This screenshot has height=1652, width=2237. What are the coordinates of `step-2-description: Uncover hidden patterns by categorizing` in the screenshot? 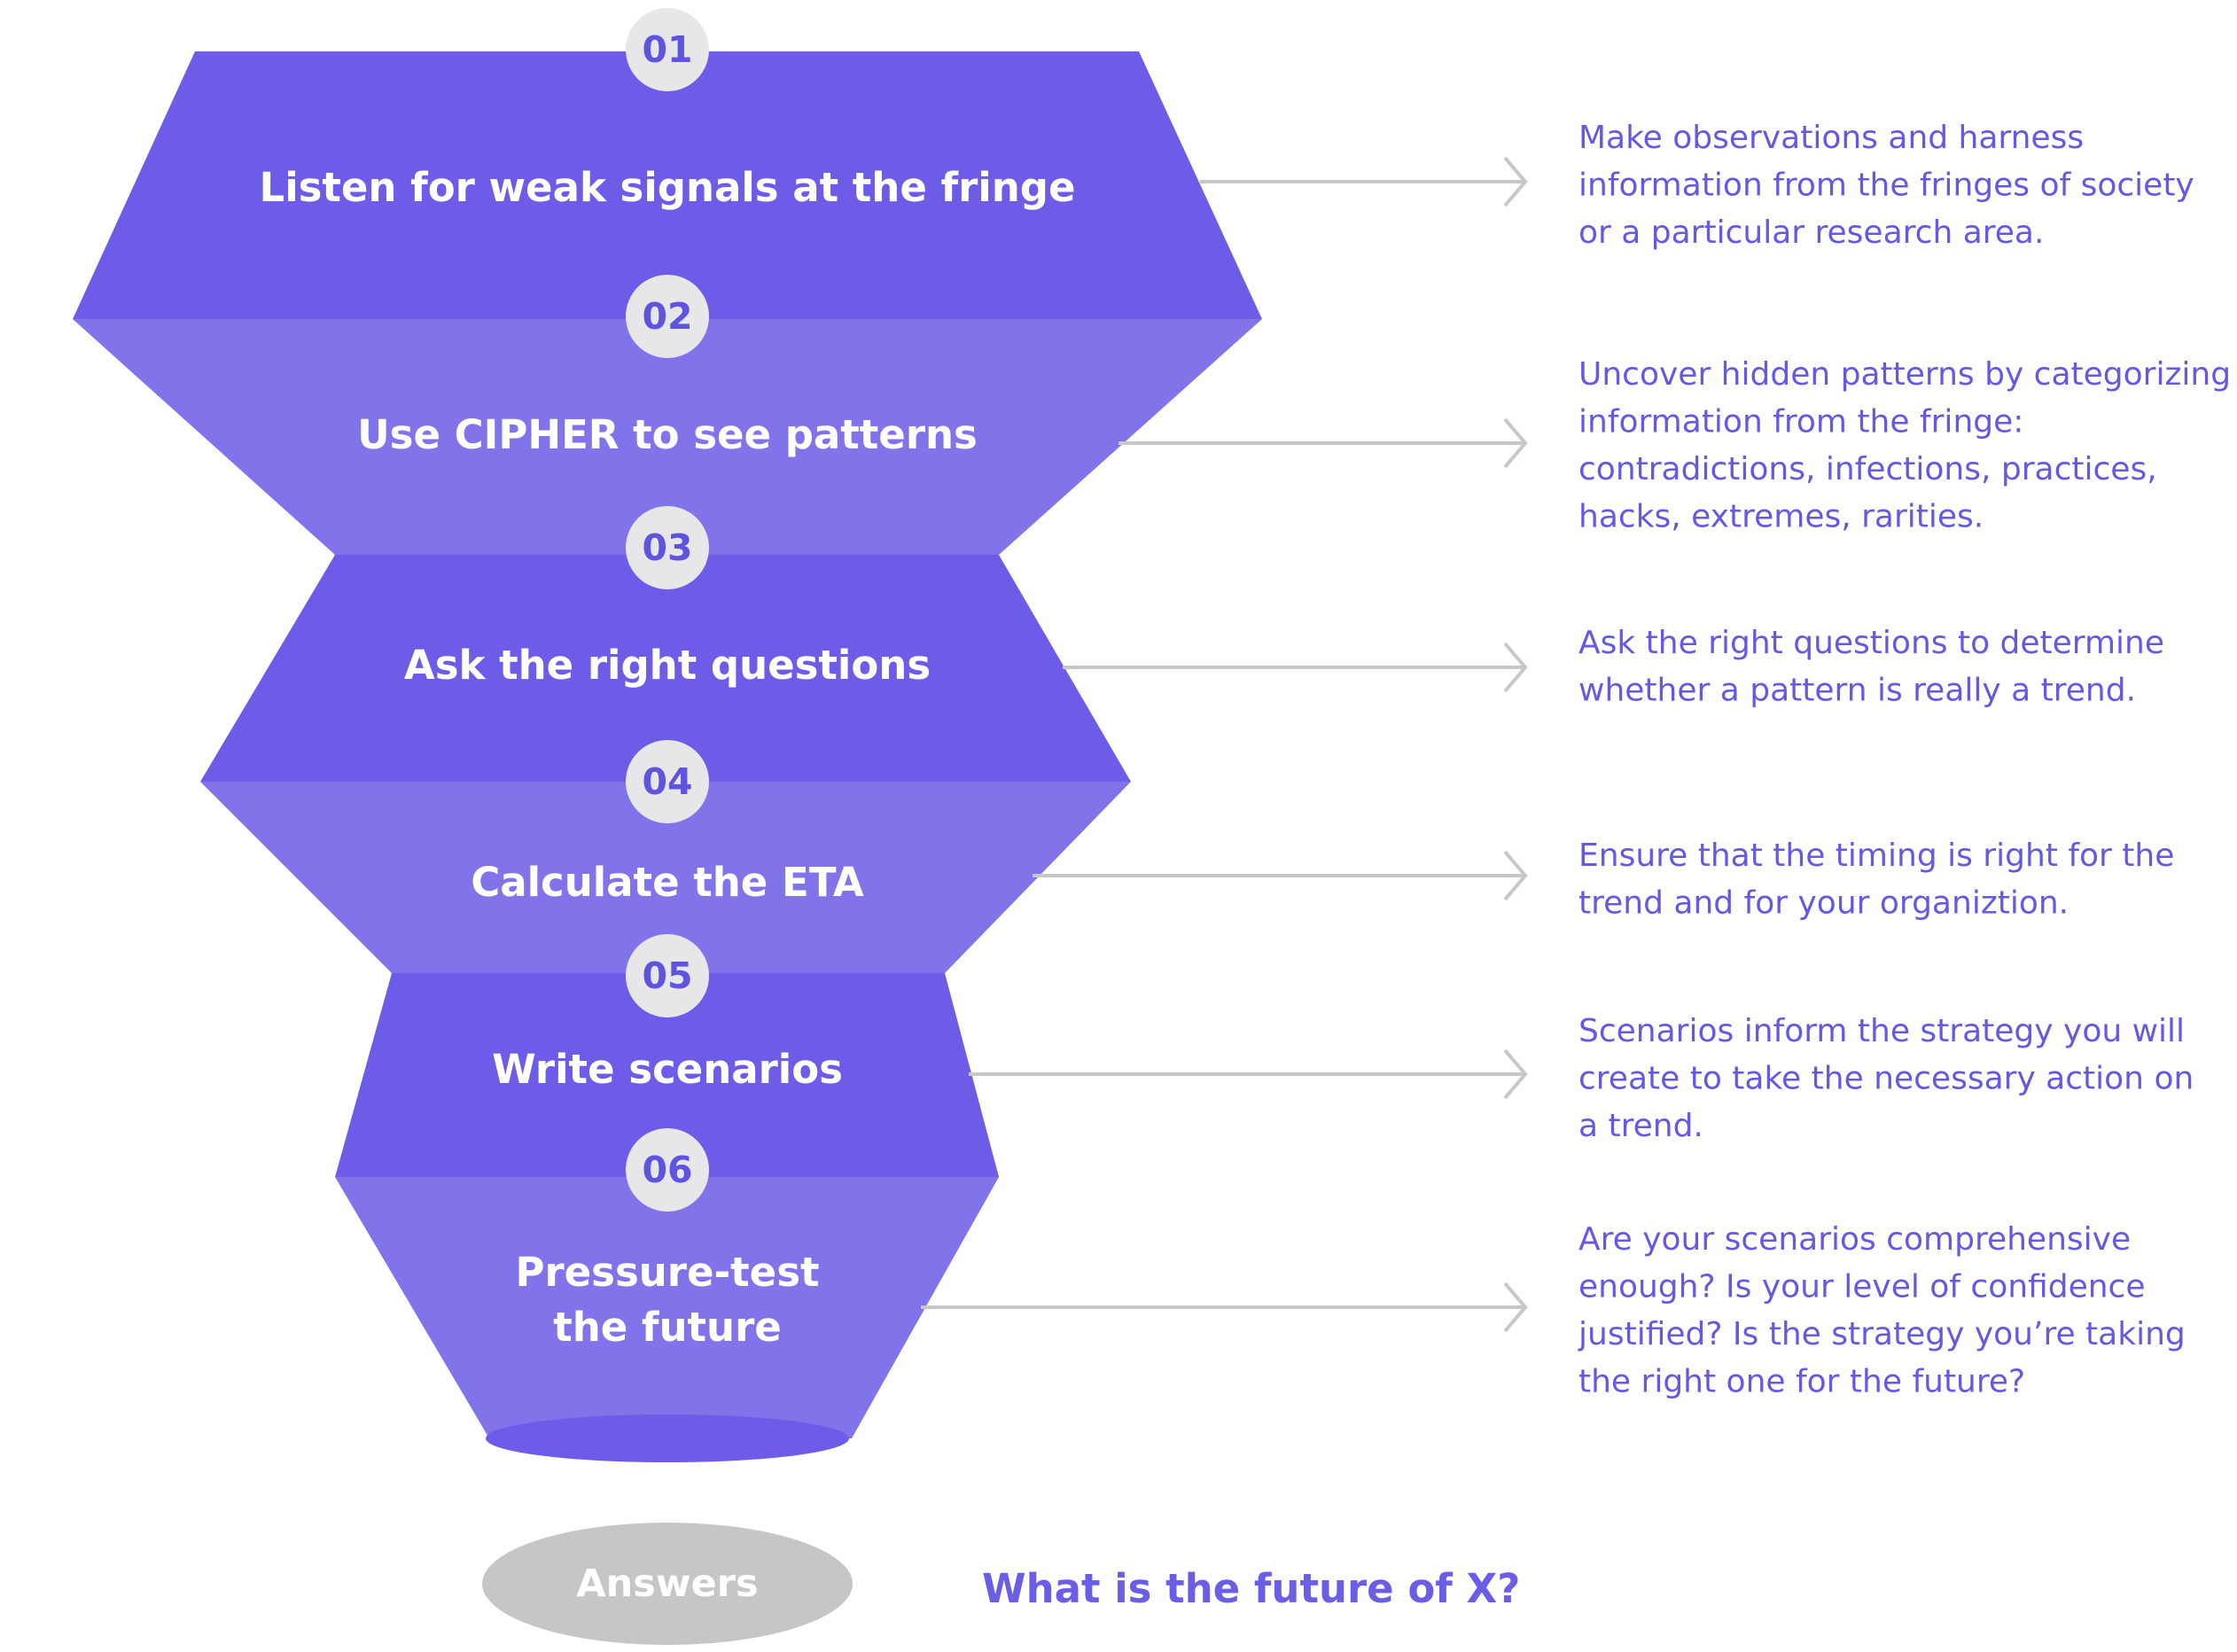 It's located at (1904, 374).